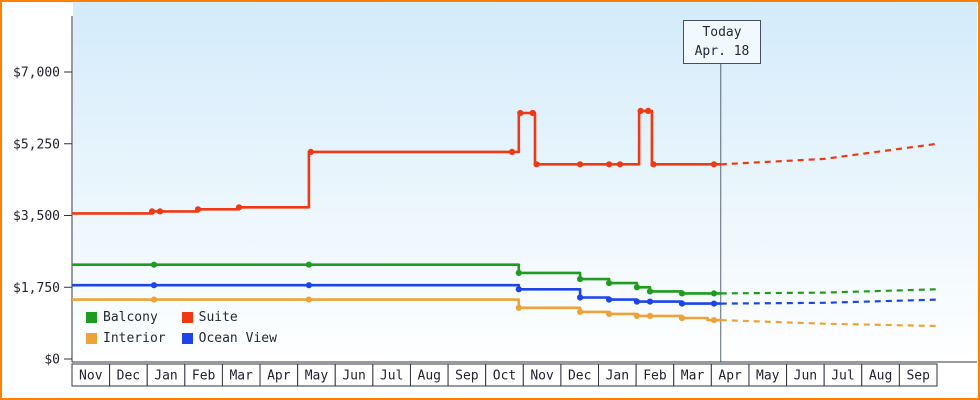 The height and width of the screenshot is (400, 980). Describe the element at coordinates (91, 338) in the screenshot. I see `legend-swatch-interior` at that location.